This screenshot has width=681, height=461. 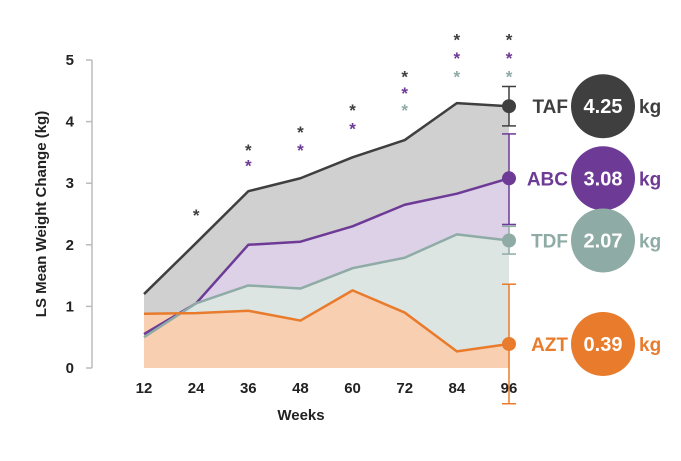 I want to click on y-tick-label: 3, so click(x=70, y=183).